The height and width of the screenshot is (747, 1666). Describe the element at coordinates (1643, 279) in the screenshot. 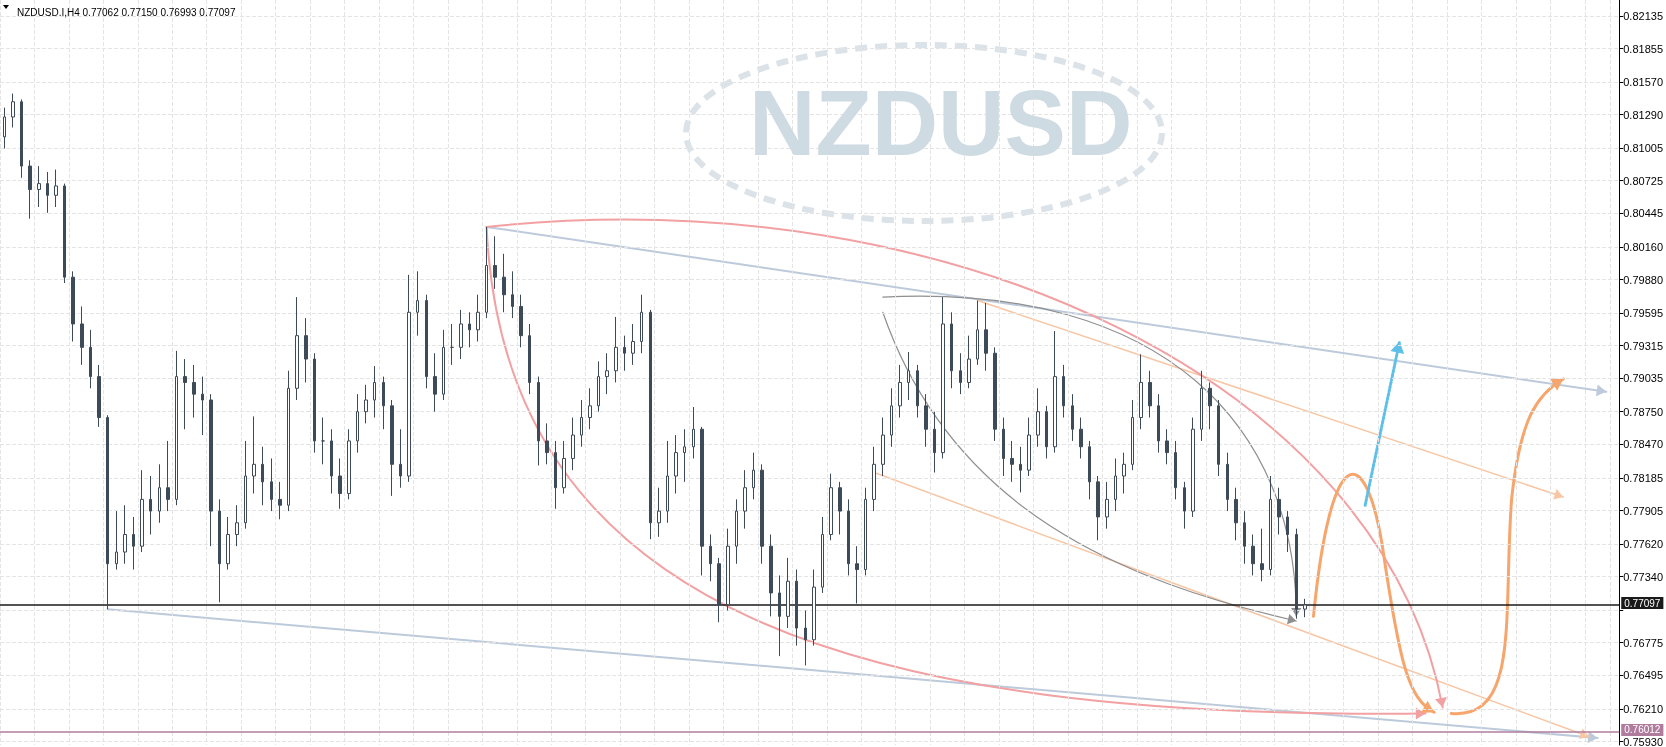

I see `y-tick-label: 0.79880` at that location.